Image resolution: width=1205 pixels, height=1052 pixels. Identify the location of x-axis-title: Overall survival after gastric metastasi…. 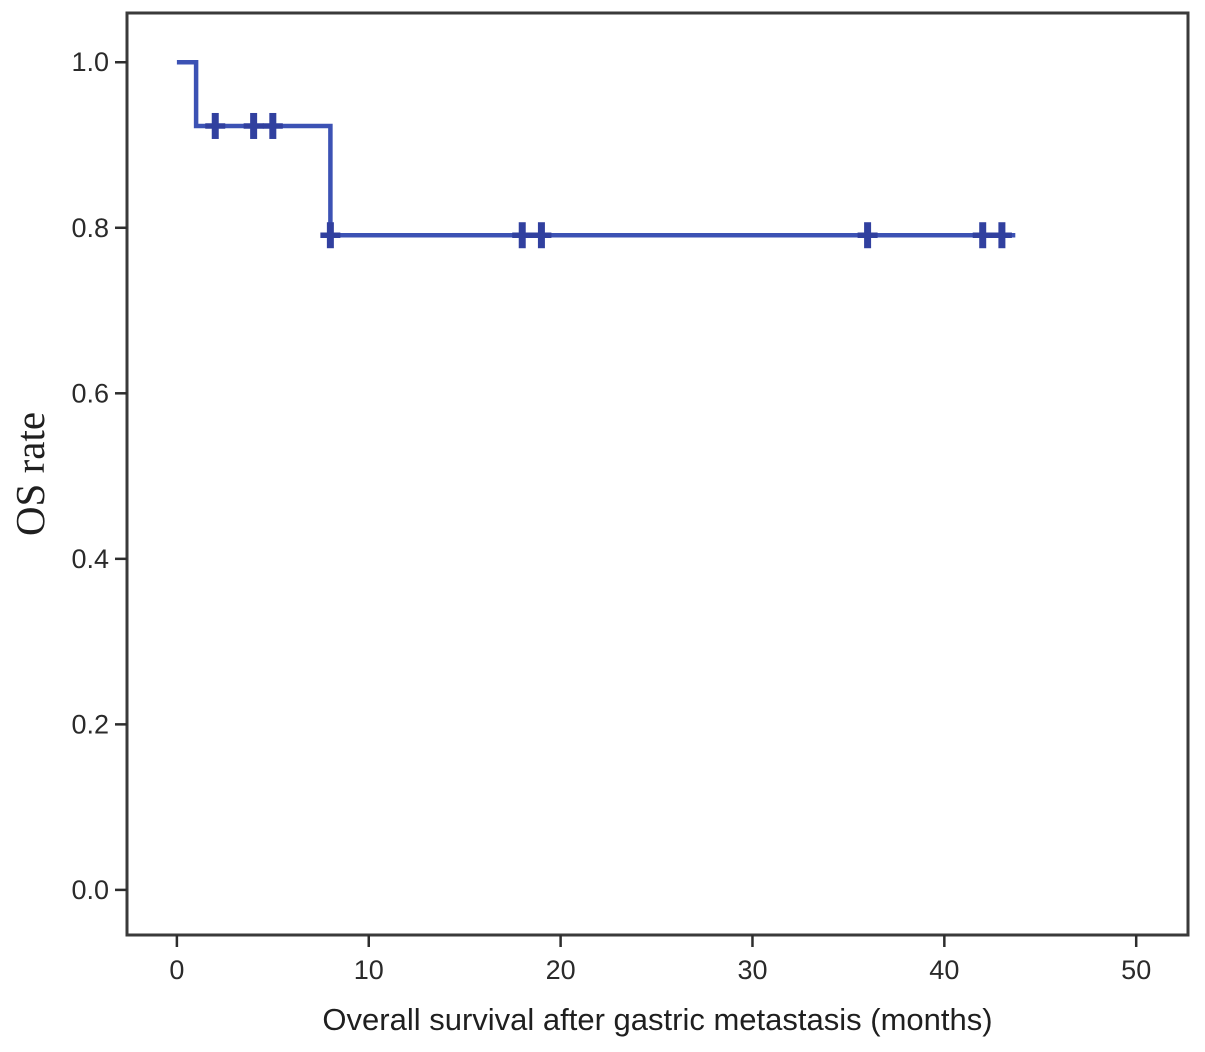
(657, 1019).